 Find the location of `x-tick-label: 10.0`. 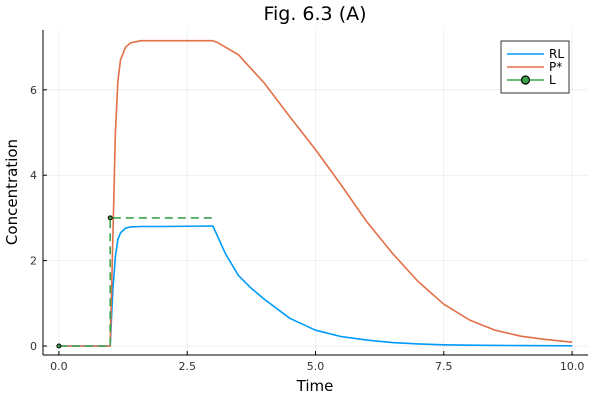

x-tick-label: 10.0 is located at coordinates (572, 366).